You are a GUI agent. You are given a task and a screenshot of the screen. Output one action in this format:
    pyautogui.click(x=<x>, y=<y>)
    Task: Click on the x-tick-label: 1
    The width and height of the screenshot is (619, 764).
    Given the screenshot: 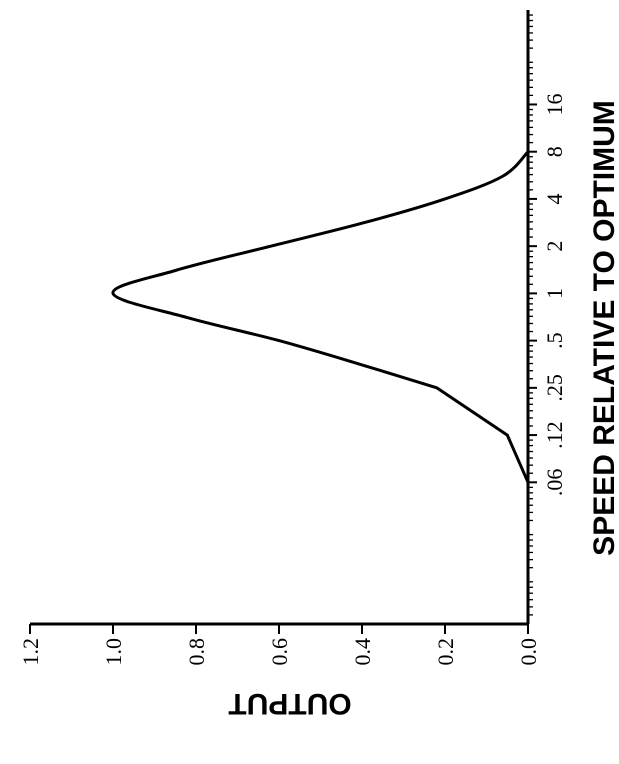 What is the action you would take?
    pyautogui.click(x=554, y=293)
    